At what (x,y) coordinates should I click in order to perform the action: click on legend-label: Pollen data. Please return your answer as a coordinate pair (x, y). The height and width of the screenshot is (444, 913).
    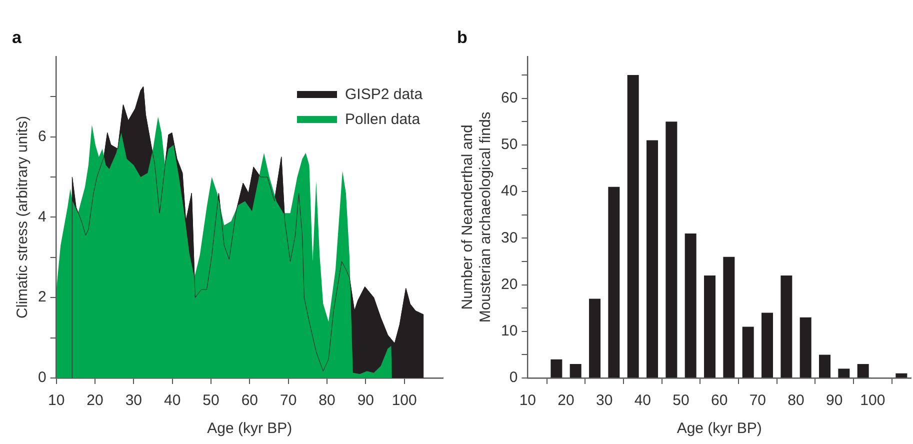
    Looking at the image, I should click on (382, 119).